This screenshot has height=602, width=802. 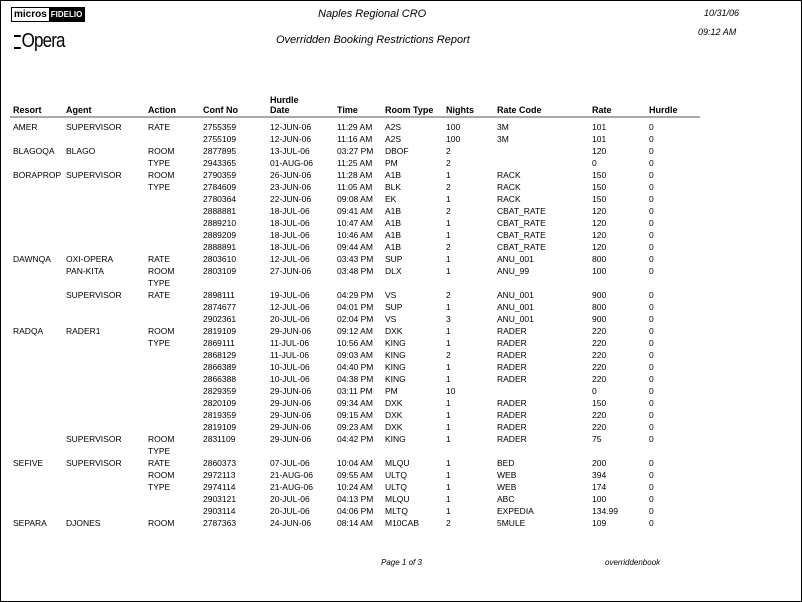 What do you see at coordinates (355, 379) in the screenshot?
I see `table-cell: 04:38 PM` at bounding box center [355, 379].